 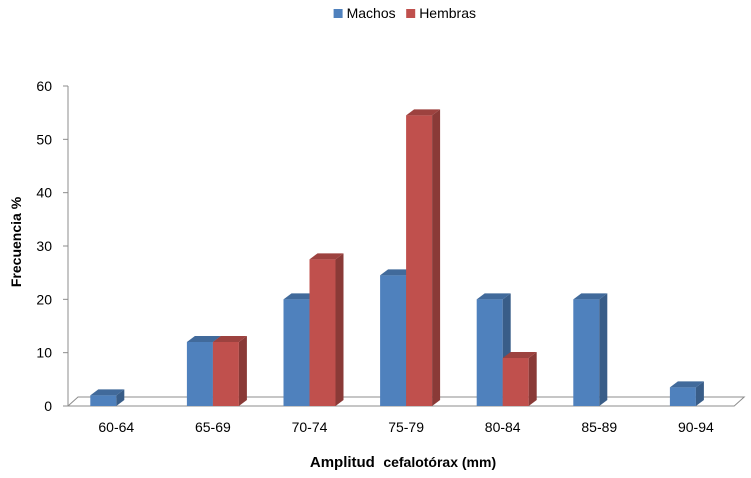 I want to click on legend-item: Machos, so click(x=364, y=13).